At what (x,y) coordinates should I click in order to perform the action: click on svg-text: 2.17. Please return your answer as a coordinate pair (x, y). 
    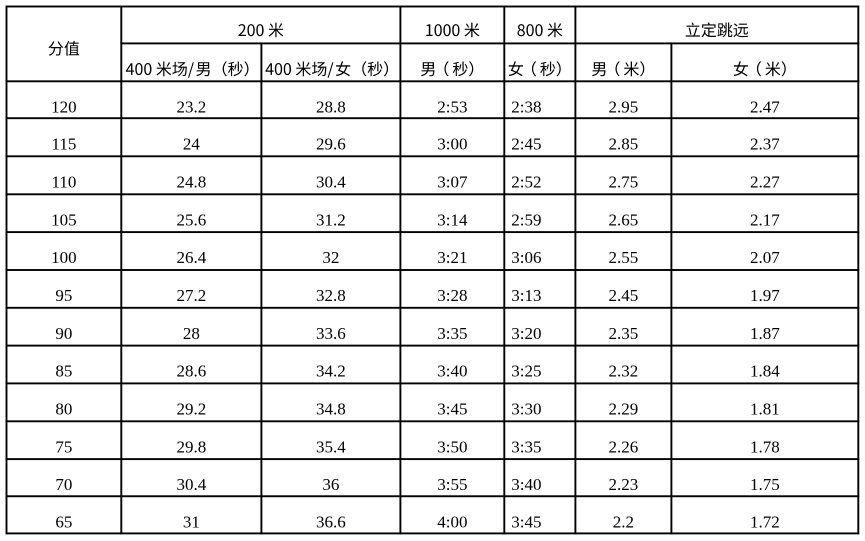
    Looking at the image, I should click on (765, 219).